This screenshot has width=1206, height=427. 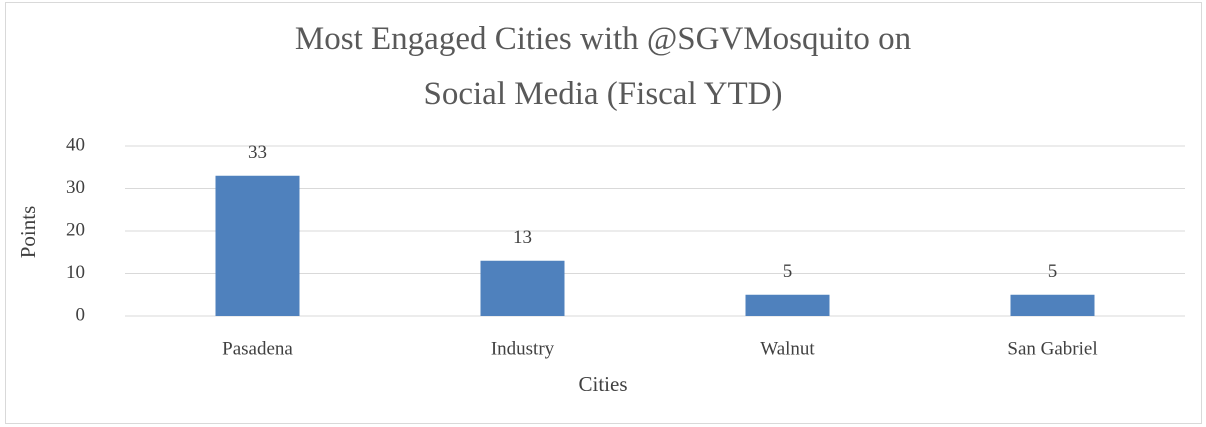 What do you see at coordinates (602, 384) in the screenshot?
I see `x-axis-title: Cities` at bounding box center [602, 384].